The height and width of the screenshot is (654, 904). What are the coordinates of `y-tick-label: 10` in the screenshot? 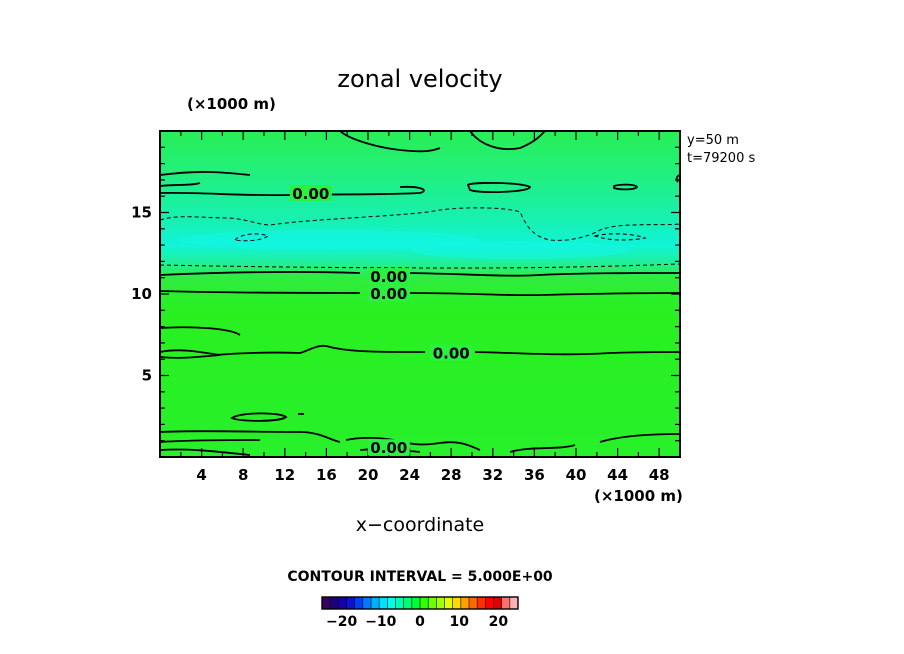 It's located at (141, 294).